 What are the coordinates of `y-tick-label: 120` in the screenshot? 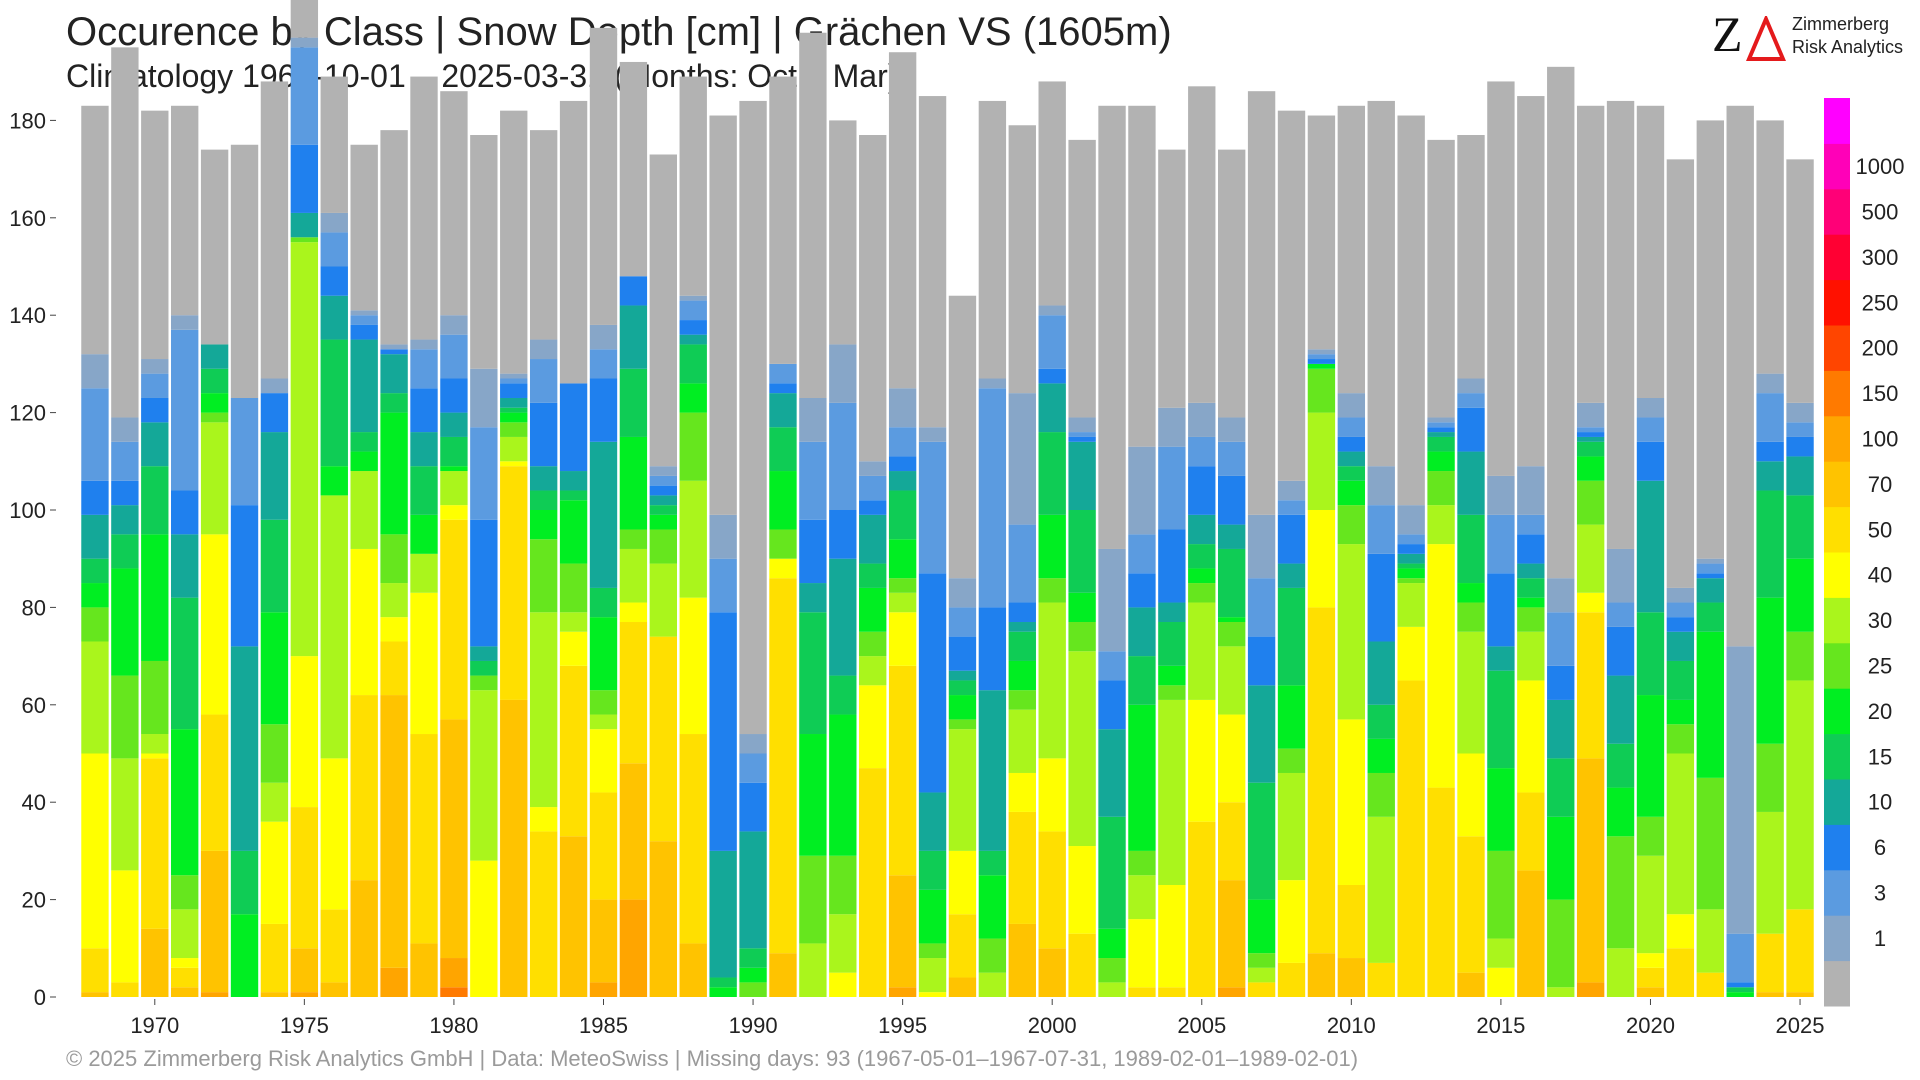 It's located at (27, 413).